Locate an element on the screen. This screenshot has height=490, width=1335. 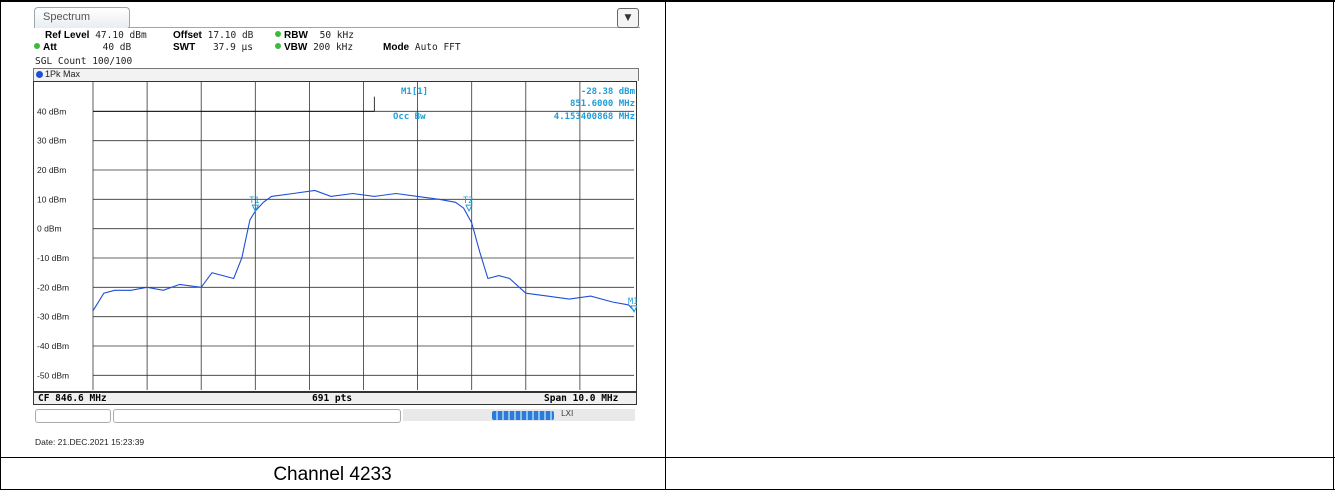
offset-value: 17.10 dB is located at coordinates (230, 35).